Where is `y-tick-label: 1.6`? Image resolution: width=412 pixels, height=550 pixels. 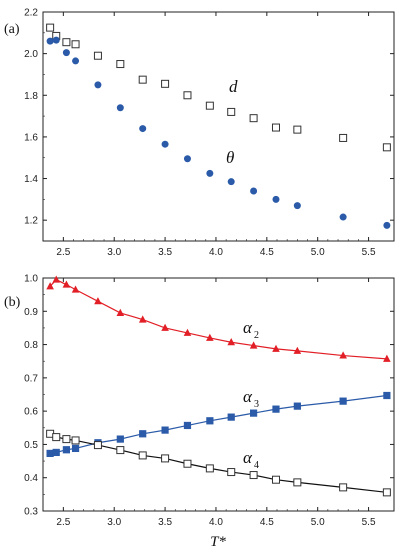
y-tick-label: 1.6 is located at coordinates (31, 137).